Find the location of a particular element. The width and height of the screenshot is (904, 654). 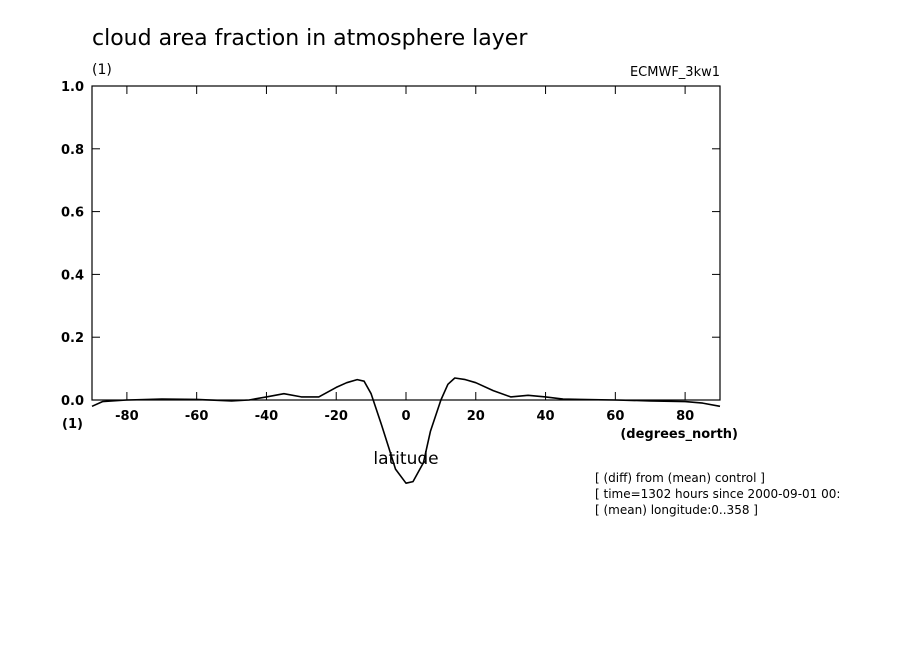

y-tick-label: 0.6 is located at coordinates (72, 213).